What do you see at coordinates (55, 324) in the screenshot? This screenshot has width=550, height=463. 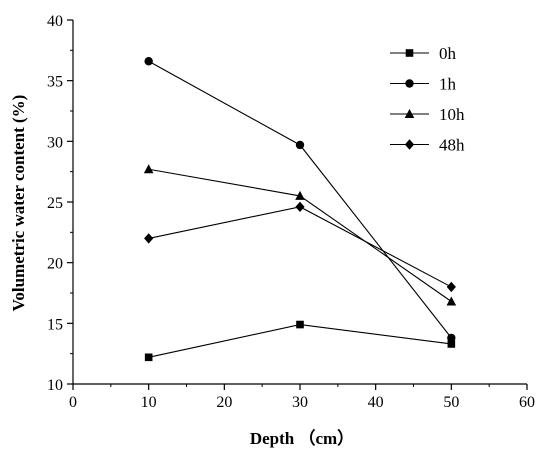 I see `y-tick-label: 15` at bounding box center [55, 324].